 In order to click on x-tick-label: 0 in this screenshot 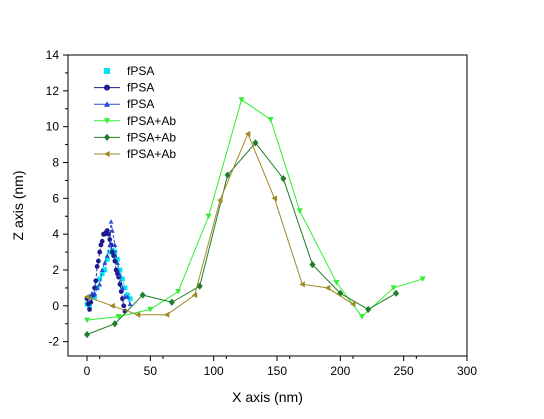, I will do `click(87, 371)`.